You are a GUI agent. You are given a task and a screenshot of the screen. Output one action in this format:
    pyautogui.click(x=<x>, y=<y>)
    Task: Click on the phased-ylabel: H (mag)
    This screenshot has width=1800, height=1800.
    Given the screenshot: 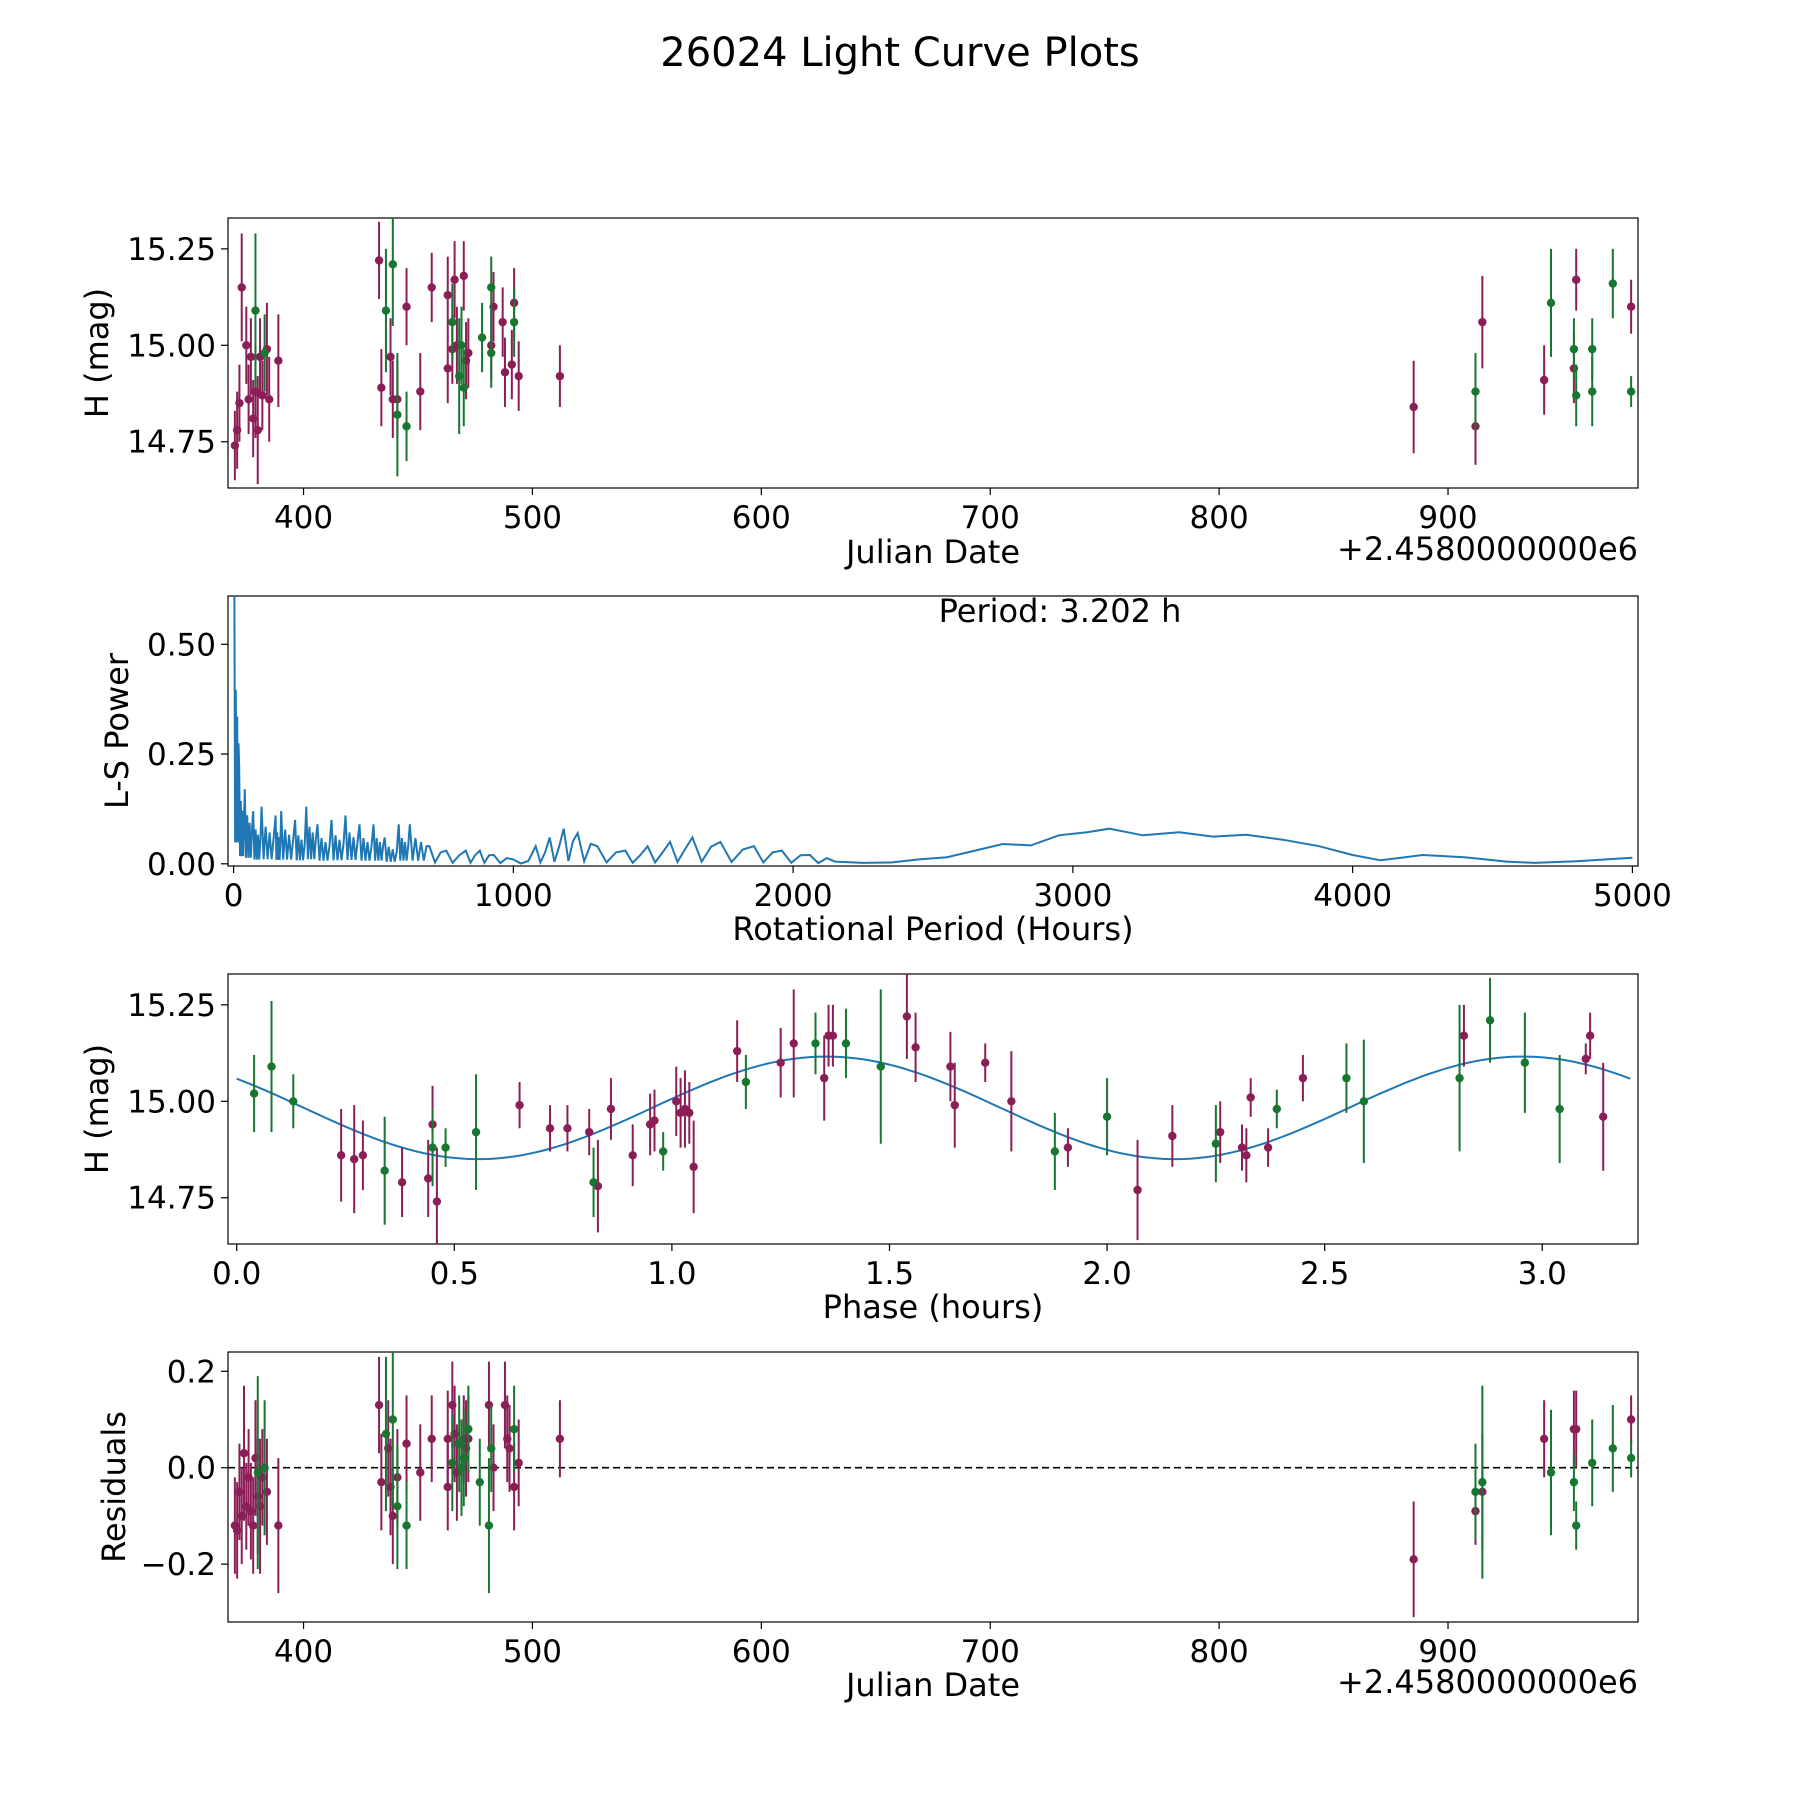 What is the action you would take?
    pyautogui.click(x=97, y=1109)
    